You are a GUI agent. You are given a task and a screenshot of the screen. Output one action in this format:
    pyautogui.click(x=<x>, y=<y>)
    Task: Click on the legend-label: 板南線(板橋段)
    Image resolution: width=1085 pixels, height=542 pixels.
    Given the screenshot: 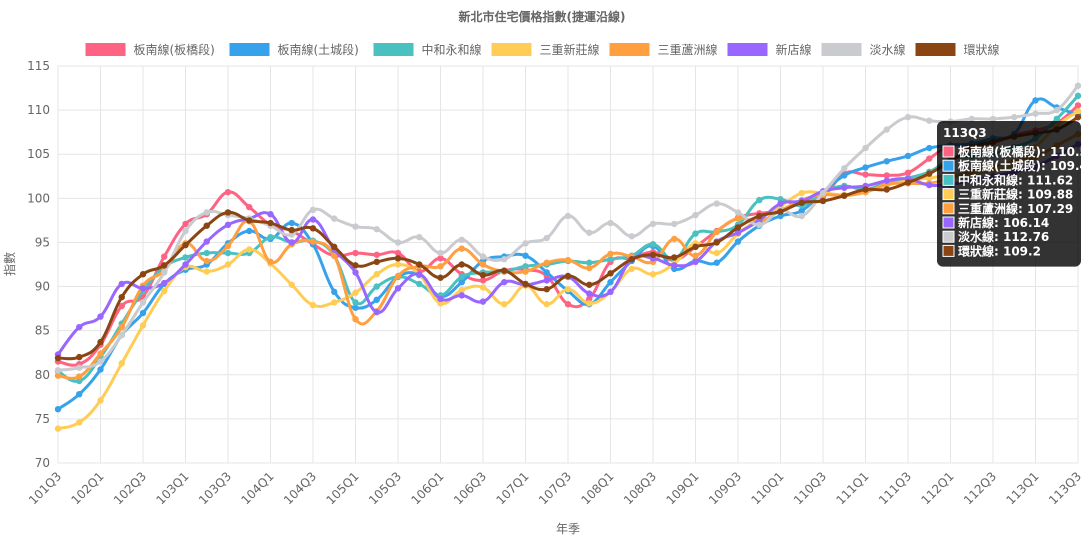 What is the action you would take?
    pyautogui.click(x=174, y=49)
    